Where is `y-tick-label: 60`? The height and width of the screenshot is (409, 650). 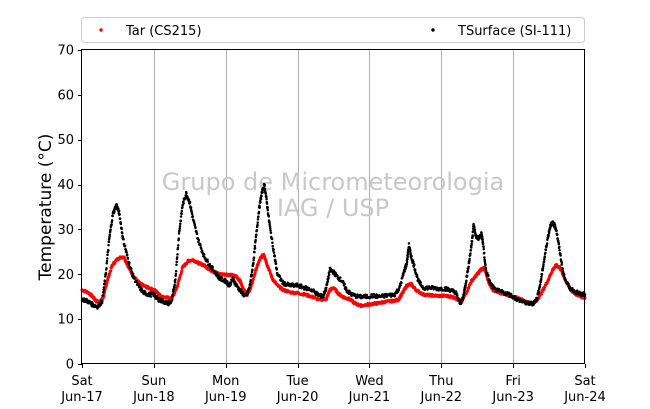 y-tick-label: 60 is located at coordinates (65, 95).